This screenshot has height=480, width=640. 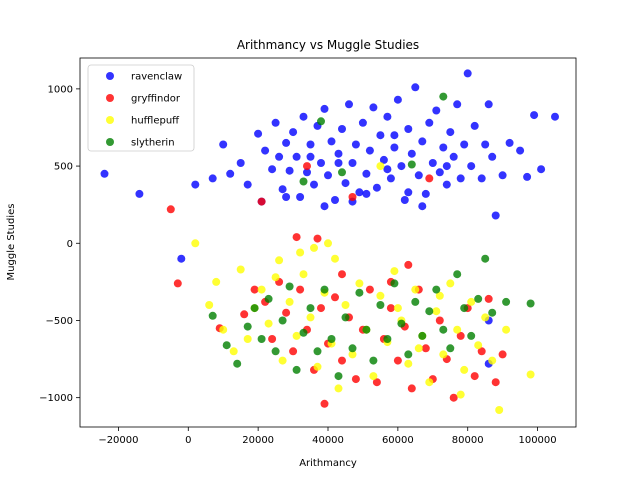 What do you see at coordinates (110, 142) in the screenshot?
I see `legend-marker-slytherin` at bounding box center [110, 142].